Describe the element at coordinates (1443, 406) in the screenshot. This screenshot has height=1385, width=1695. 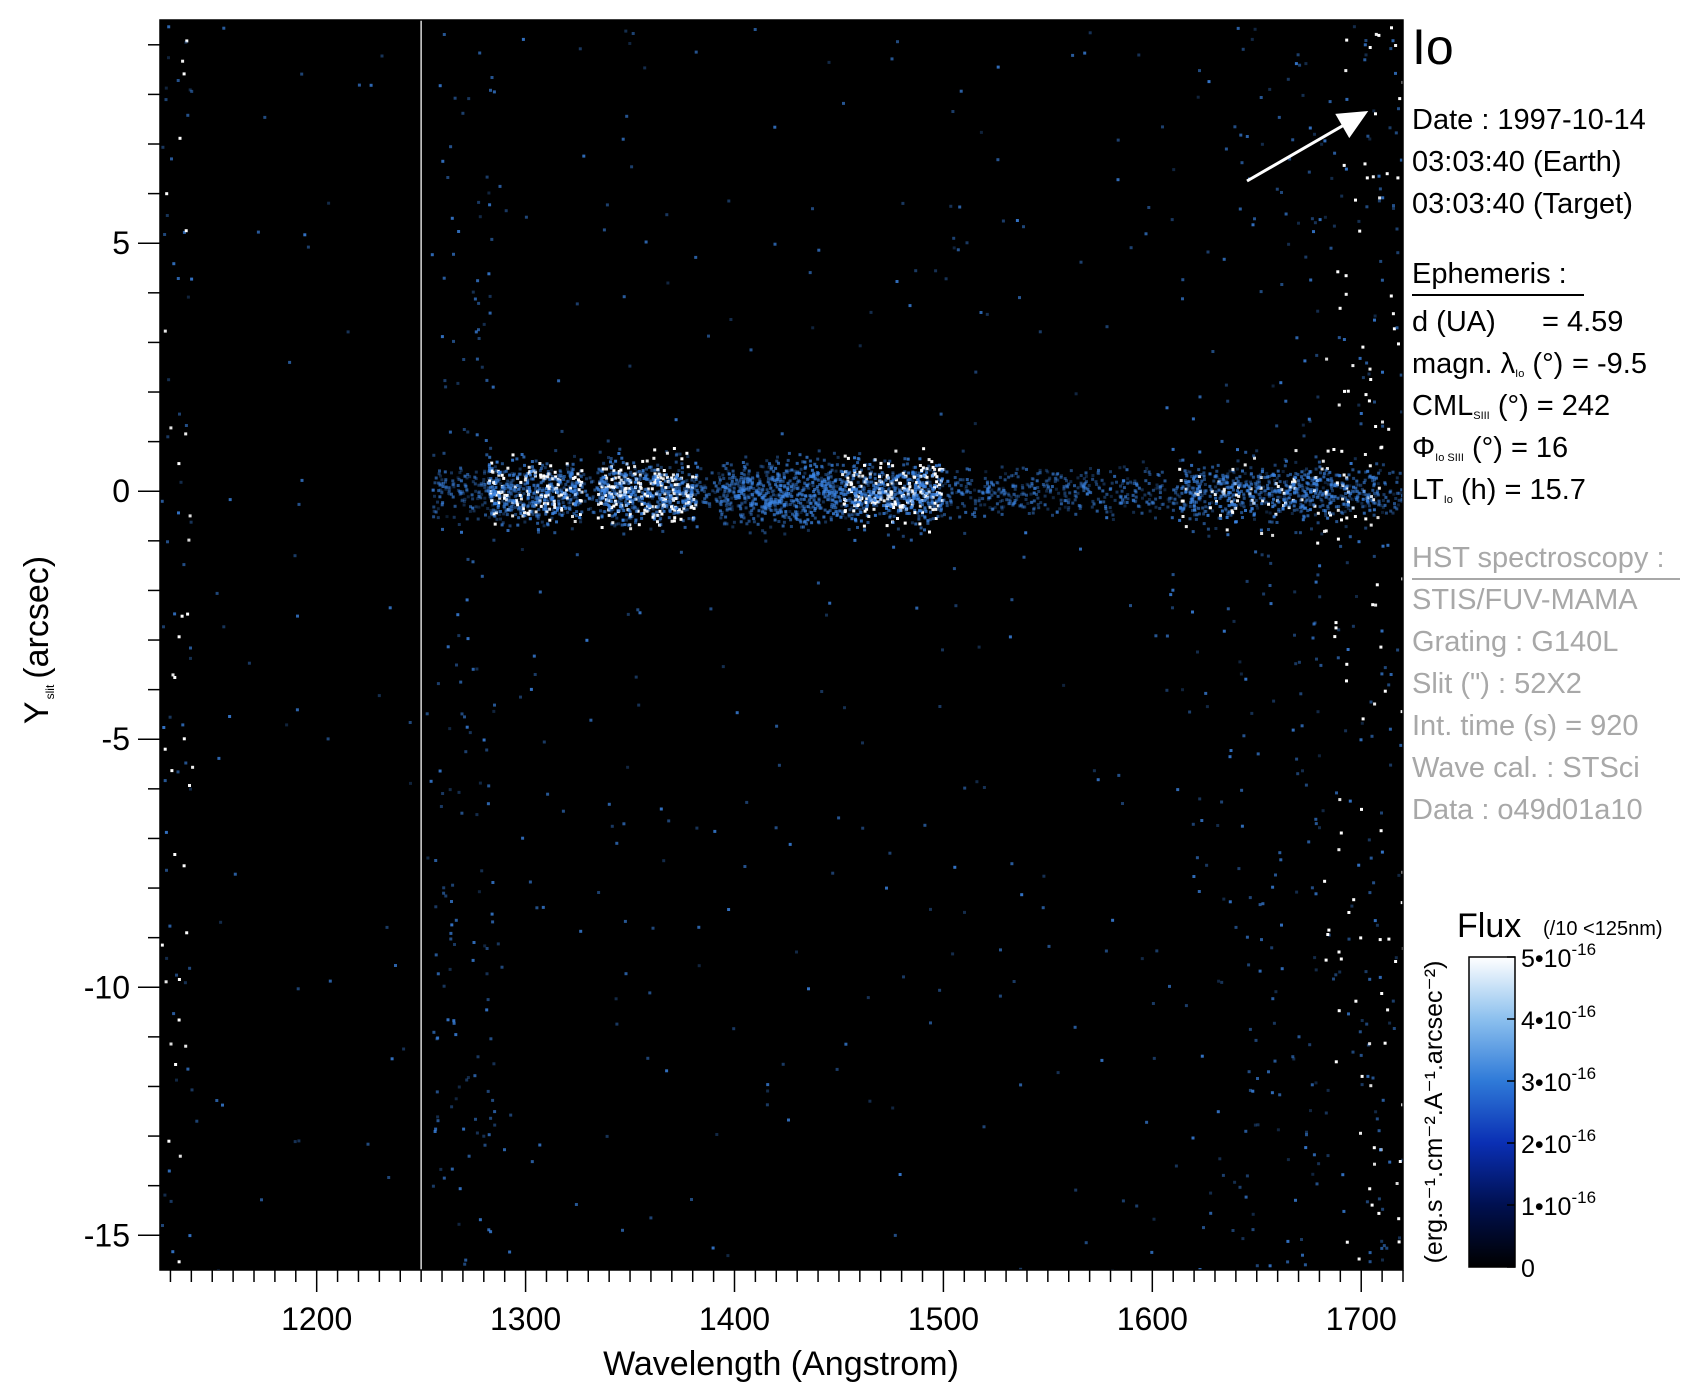
I see `cml-label: CML` at that location.